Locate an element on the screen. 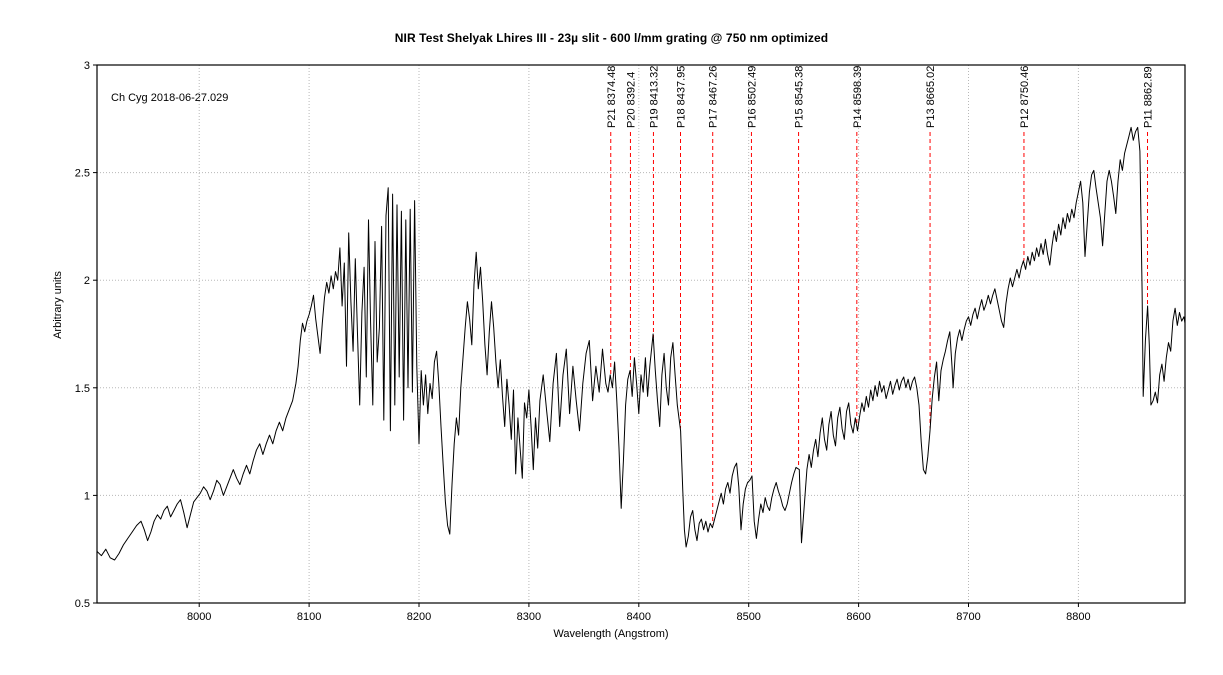 The height and width of the screenshot is (675, 1223). x-axis-title: Wavelength (Angstrom) is located at coordinates (610, 634).